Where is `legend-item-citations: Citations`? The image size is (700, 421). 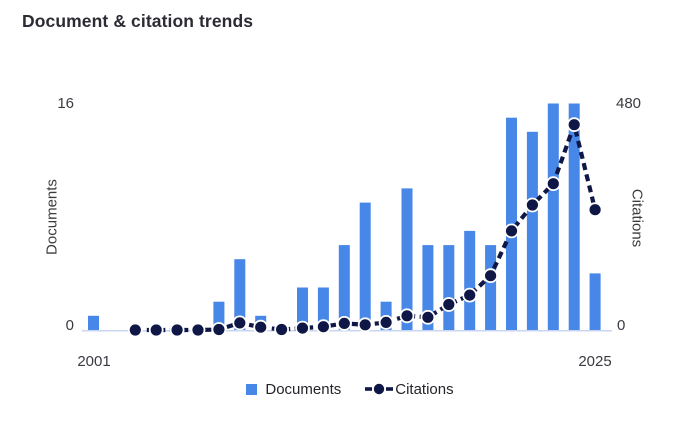 legend-item-citations: Citations is located at coordinates (409, 389).